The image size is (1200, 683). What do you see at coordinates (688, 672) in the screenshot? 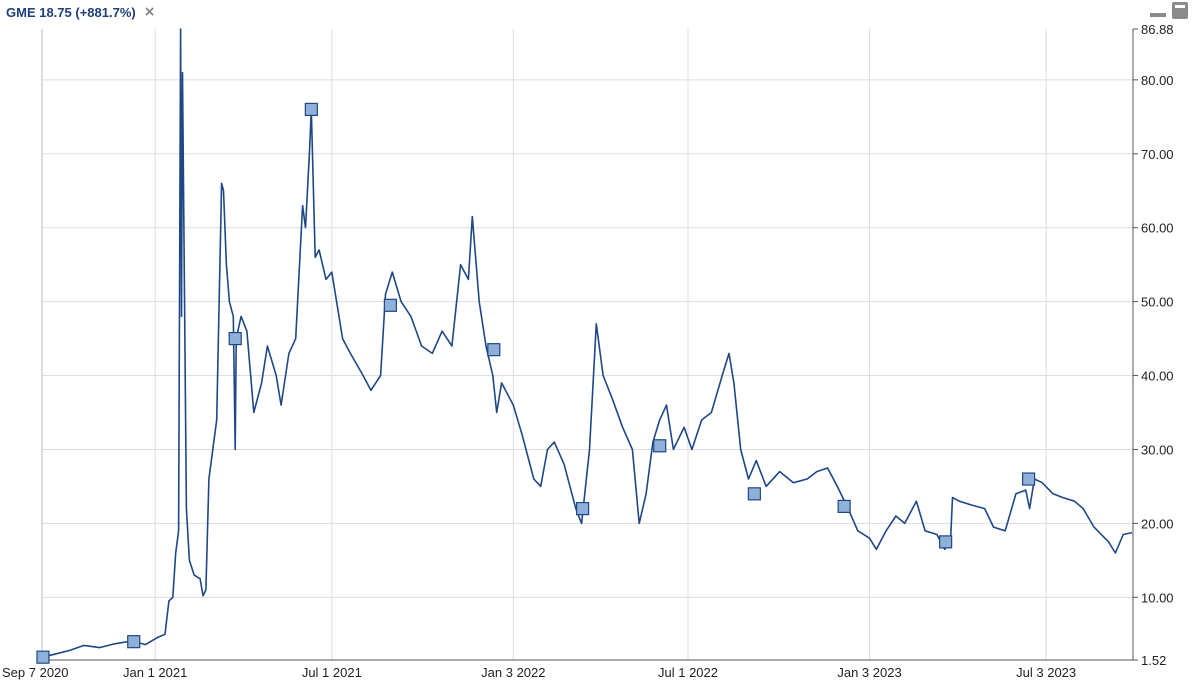
I see `x-tick-label: Jul 1 2022` at bounding box center [688, 672].